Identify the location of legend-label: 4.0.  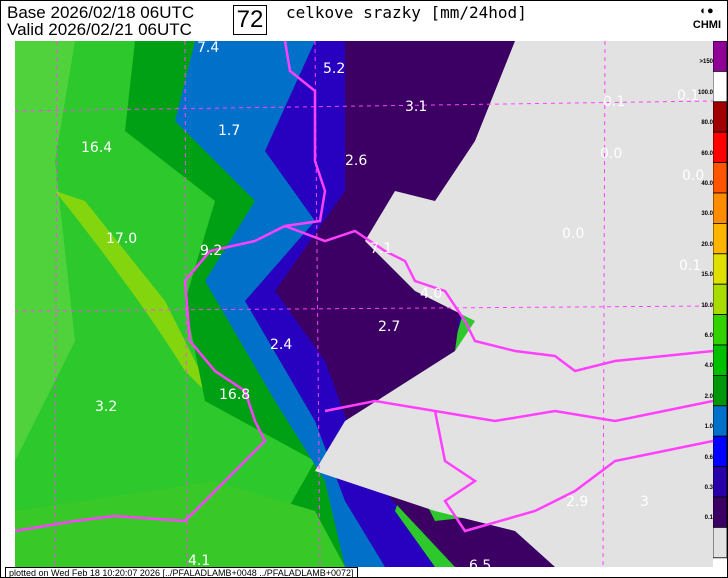
(708, 366).